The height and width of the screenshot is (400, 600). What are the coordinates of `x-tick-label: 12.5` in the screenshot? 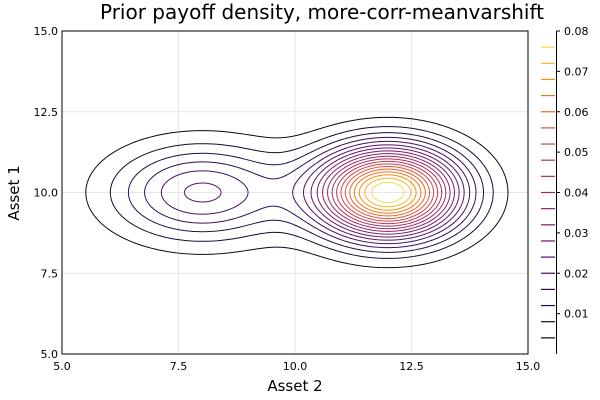 It's located at (411, 366).